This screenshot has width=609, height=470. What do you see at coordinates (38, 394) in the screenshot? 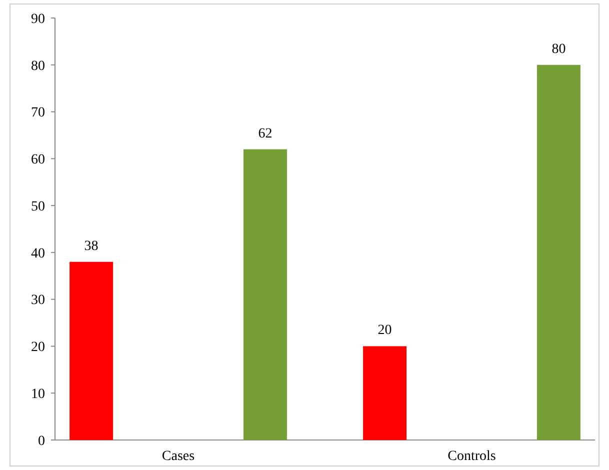
I see `y-tick-label: 10` at bounding box center [38, 394].